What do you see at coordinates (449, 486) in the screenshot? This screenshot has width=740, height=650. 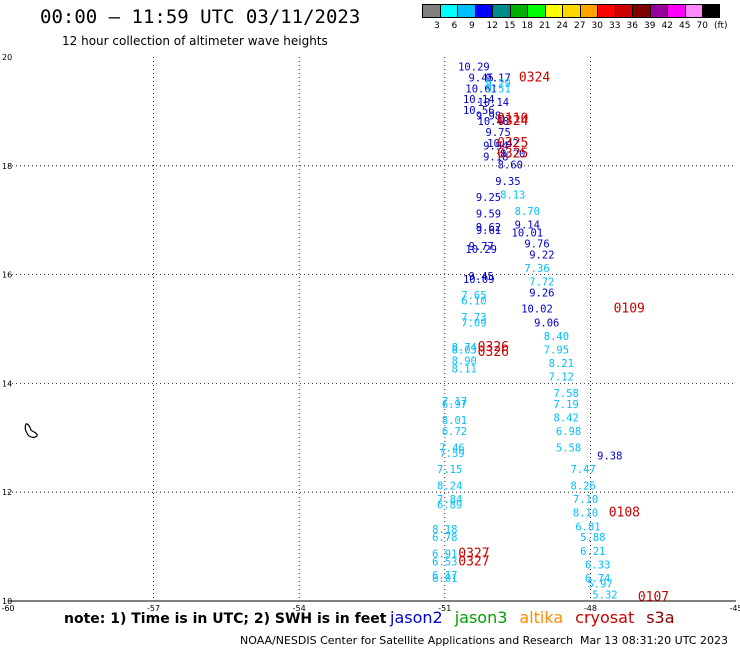 I see `wave-height-point: 8.24` at bounding box center [449, 486].